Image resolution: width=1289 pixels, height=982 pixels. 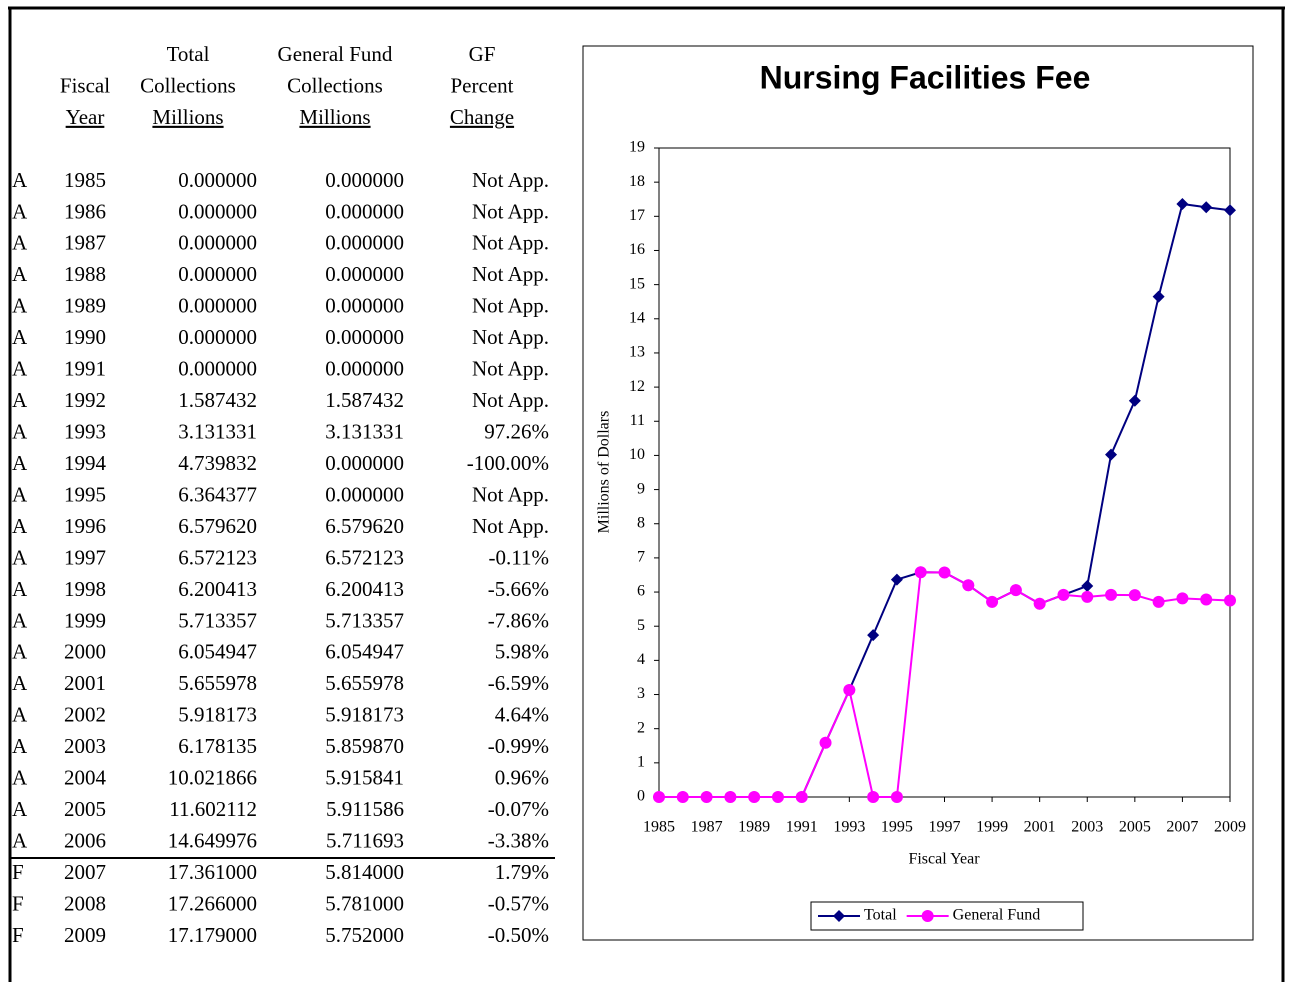 What do you see at coordinates (641, 693) in the screenshot?
I see `y-tick-label: 3` at bounding box center [641, 693].